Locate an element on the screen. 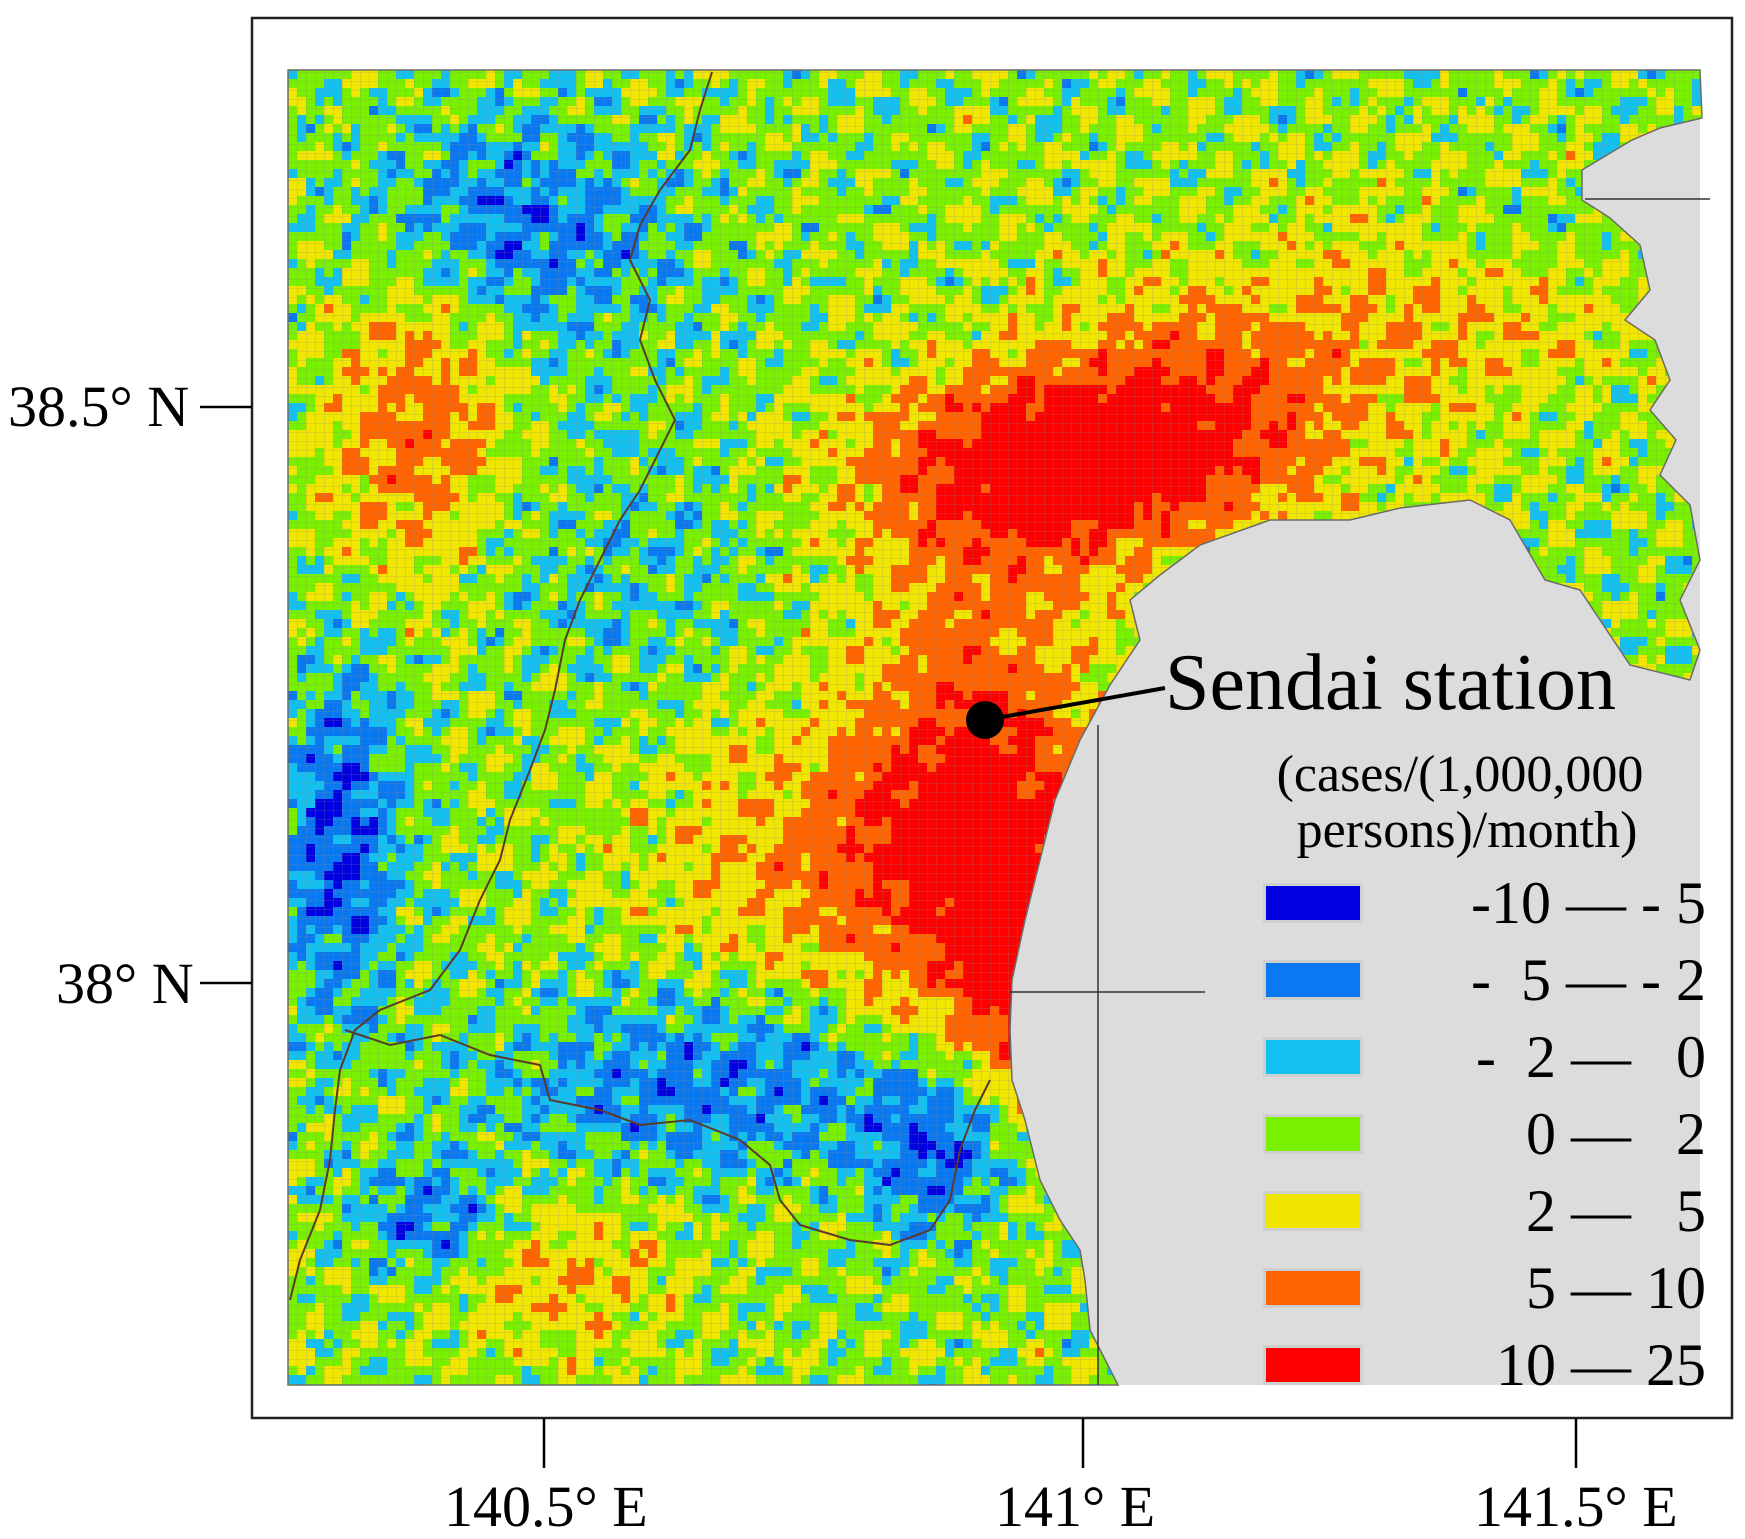 This screenshot has width=1745, height=1539. legend-row: -10 — - 5 is located at coordinates (1486, 903).